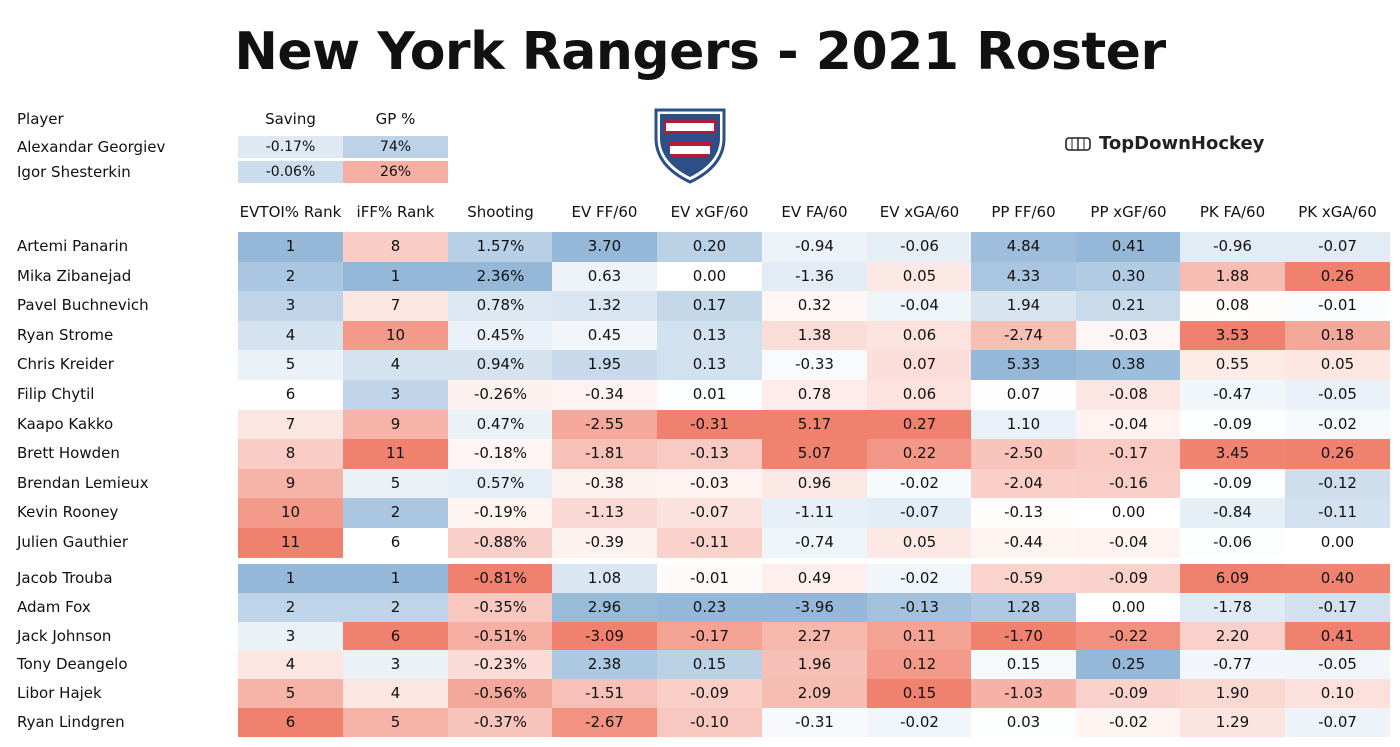 The height and width of the screenshot is (747, 1400). What do you see at coordinates (1337, 665) in the screenshot?
I see `stat-cell: -0.05` at bounding box center [1337, 665].